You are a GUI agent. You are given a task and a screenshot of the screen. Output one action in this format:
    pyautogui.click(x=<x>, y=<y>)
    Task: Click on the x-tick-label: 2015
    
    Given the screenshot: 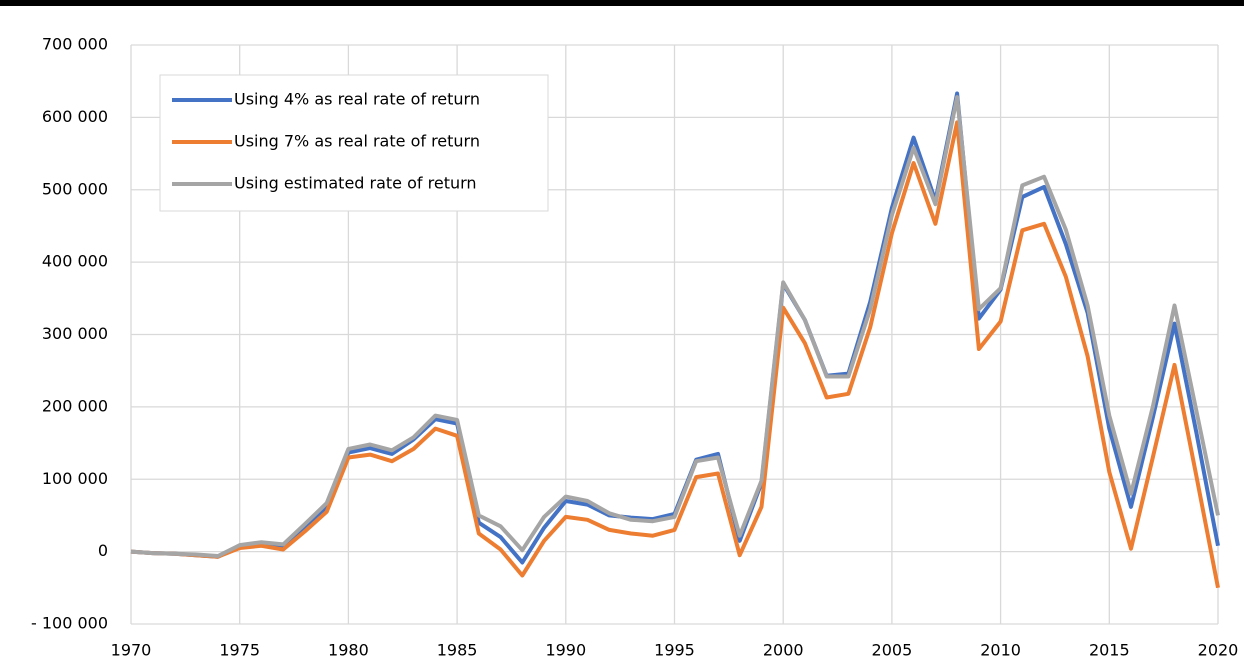 What is the action you would take?
    pyautogui.click(x=1109, y=650)
    